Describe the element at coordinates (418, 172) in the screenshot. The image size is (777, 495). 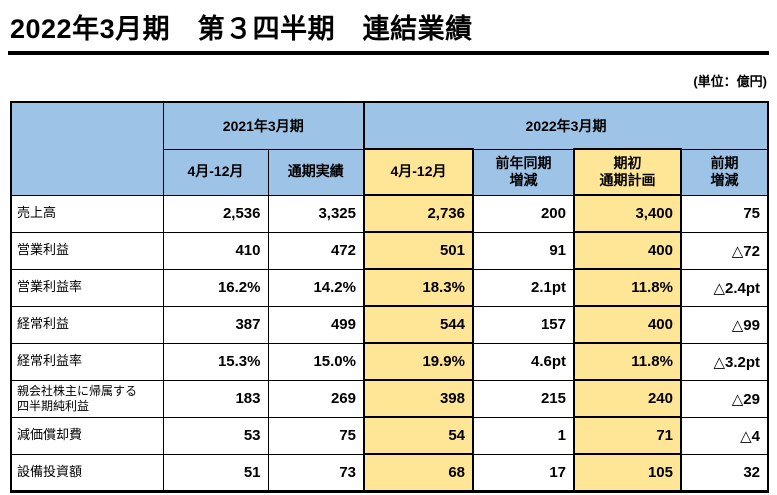
I see `col-header-2022-apr-dec: 4月-12月` at that location.